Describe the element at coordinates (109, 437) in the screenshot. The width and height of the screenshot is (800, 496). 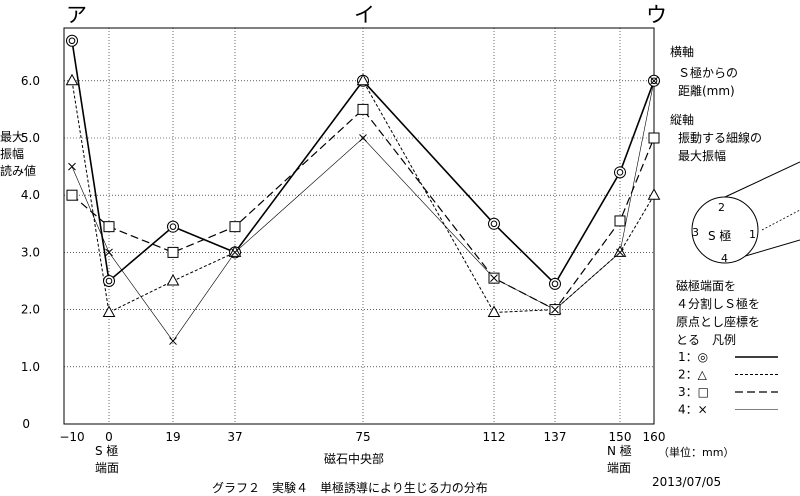
I see `x-tick-label: 0` at that location.